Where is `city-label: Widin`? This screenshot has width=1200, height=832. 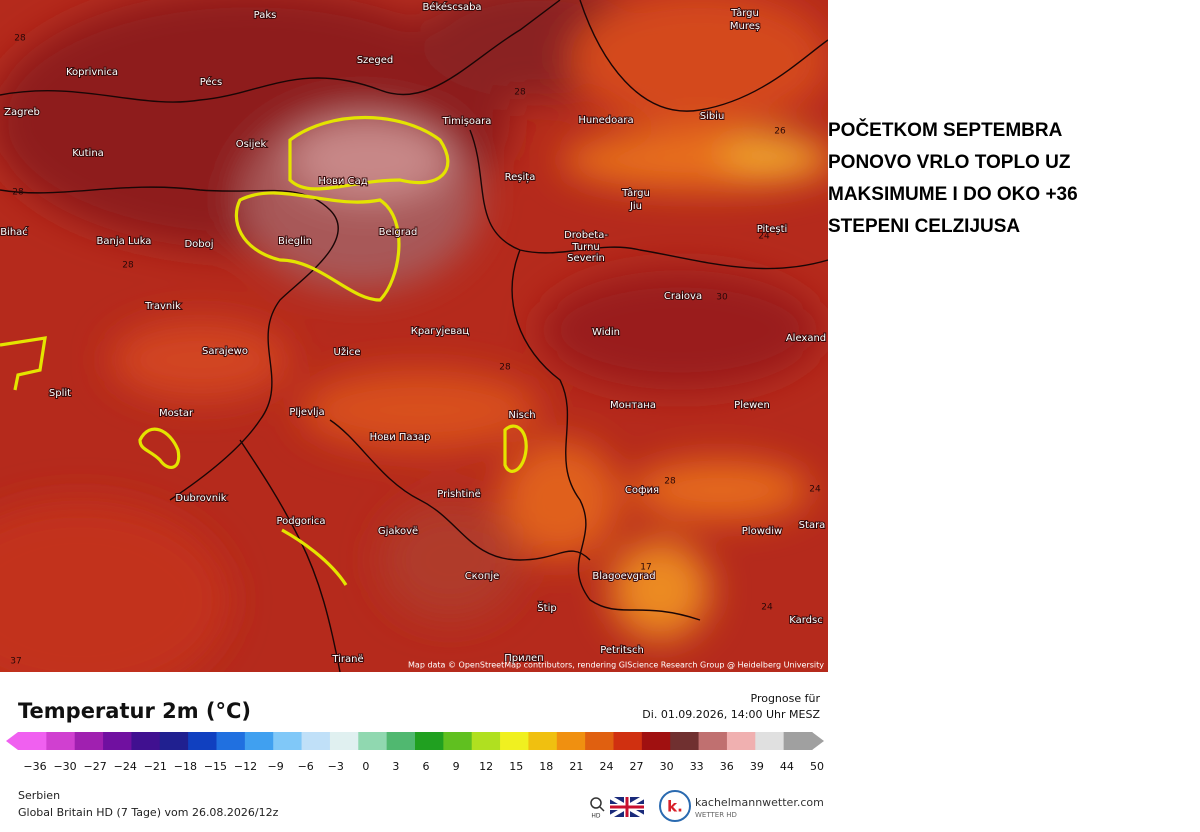 city-label: Widin is located at coordinates (606, 332).